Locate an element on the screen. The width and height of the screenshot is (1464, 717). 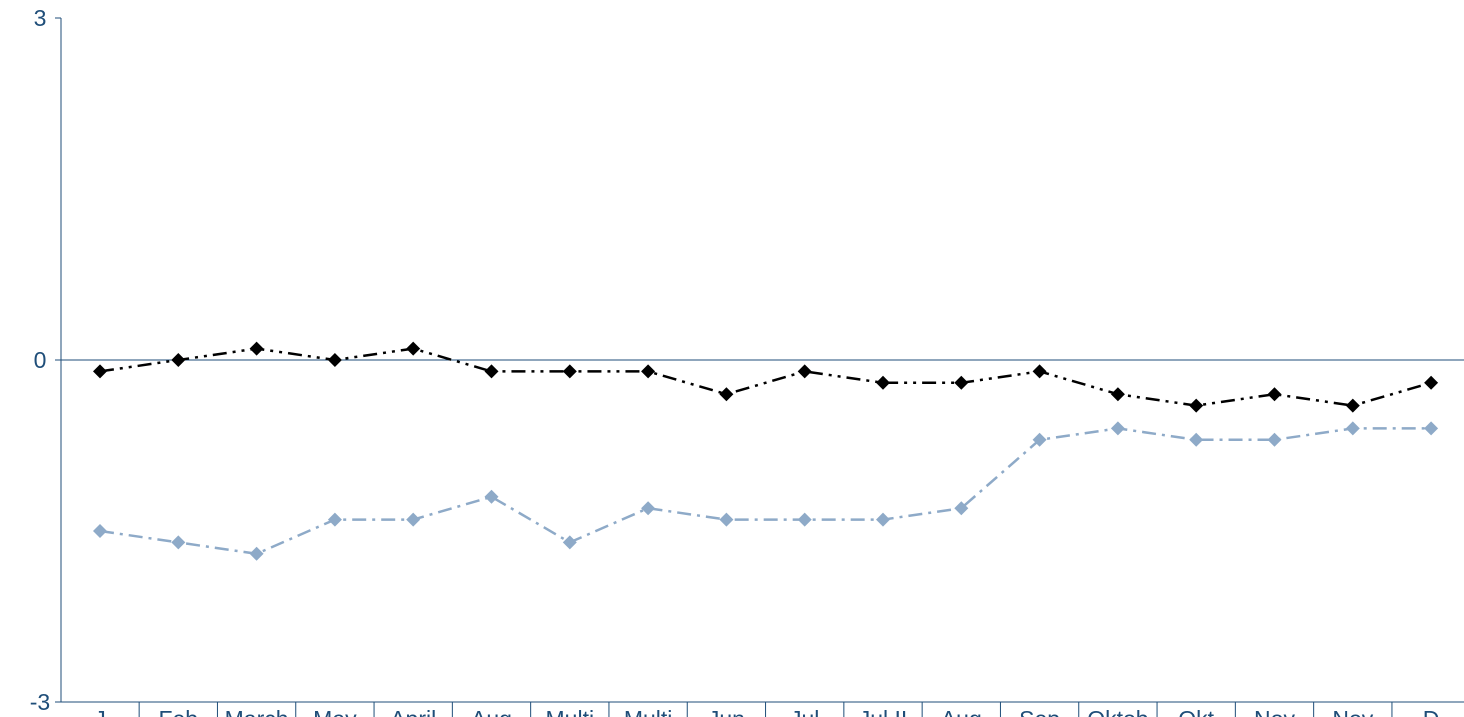
y-tick-label: 0 is located at coordinates (40, 360).